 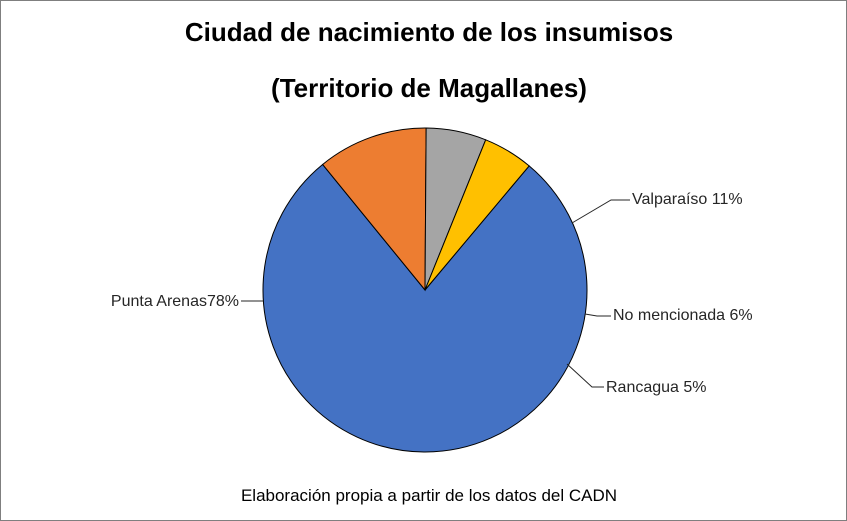 What do you see at coordinates (597, 315) in the screenshot?
I see `leader-line-no-mencionada` at bounding box center [597, 315].